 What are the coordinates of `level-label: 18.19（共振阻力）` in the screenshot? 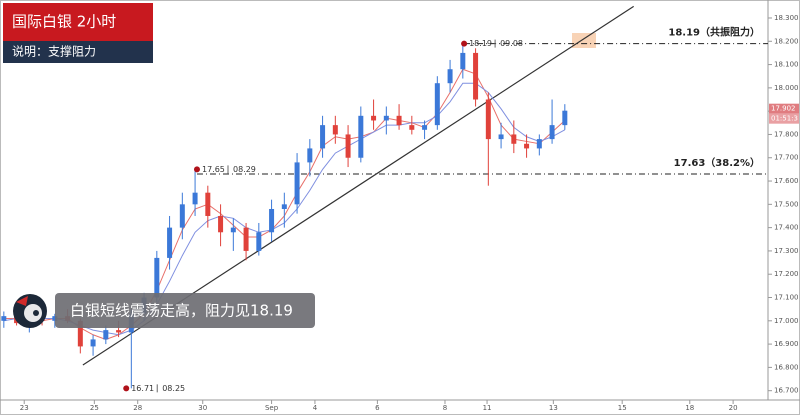 It's located at (714, 32).